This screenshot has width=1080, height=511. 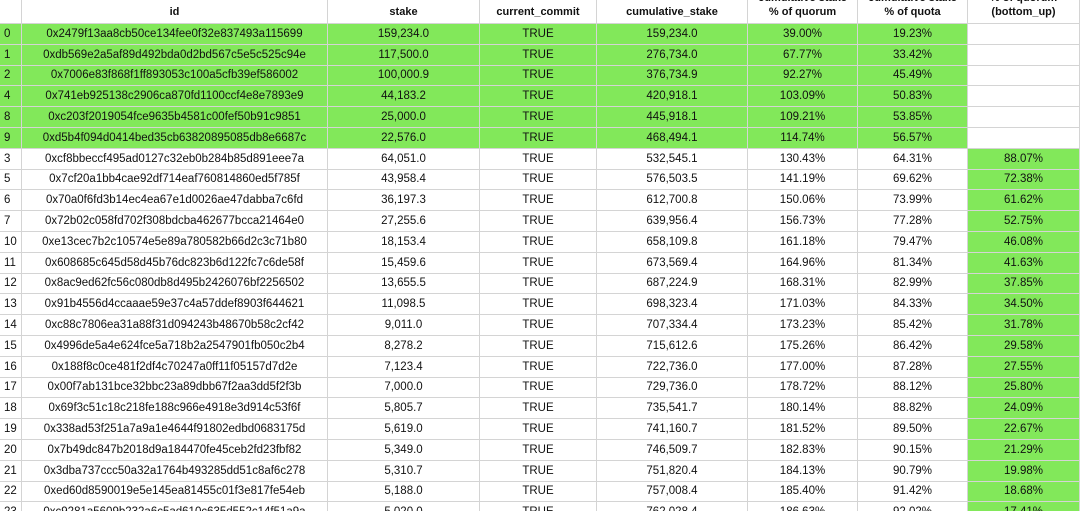 What do you see at coordinates (404, 263) in the screenshot?
I see `table-cell: 15,459.6` at bounding box center [404, 263].